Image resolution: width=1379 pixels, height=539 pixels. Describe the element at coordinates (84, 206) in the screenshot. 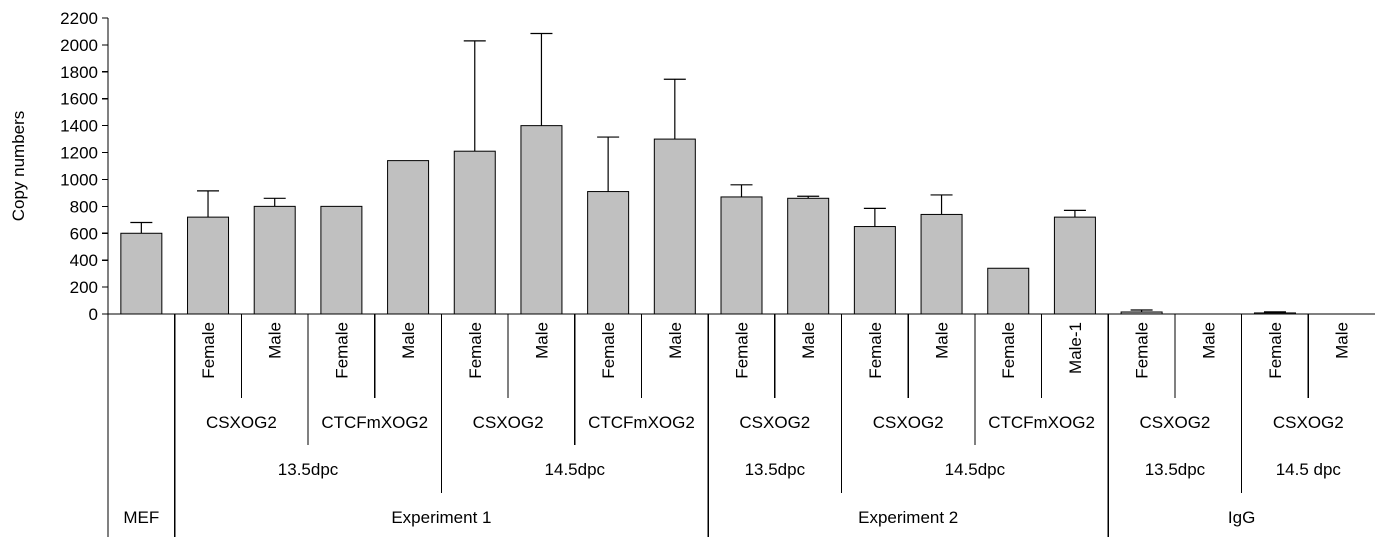

I see `y-tick-label: 800` at that location.